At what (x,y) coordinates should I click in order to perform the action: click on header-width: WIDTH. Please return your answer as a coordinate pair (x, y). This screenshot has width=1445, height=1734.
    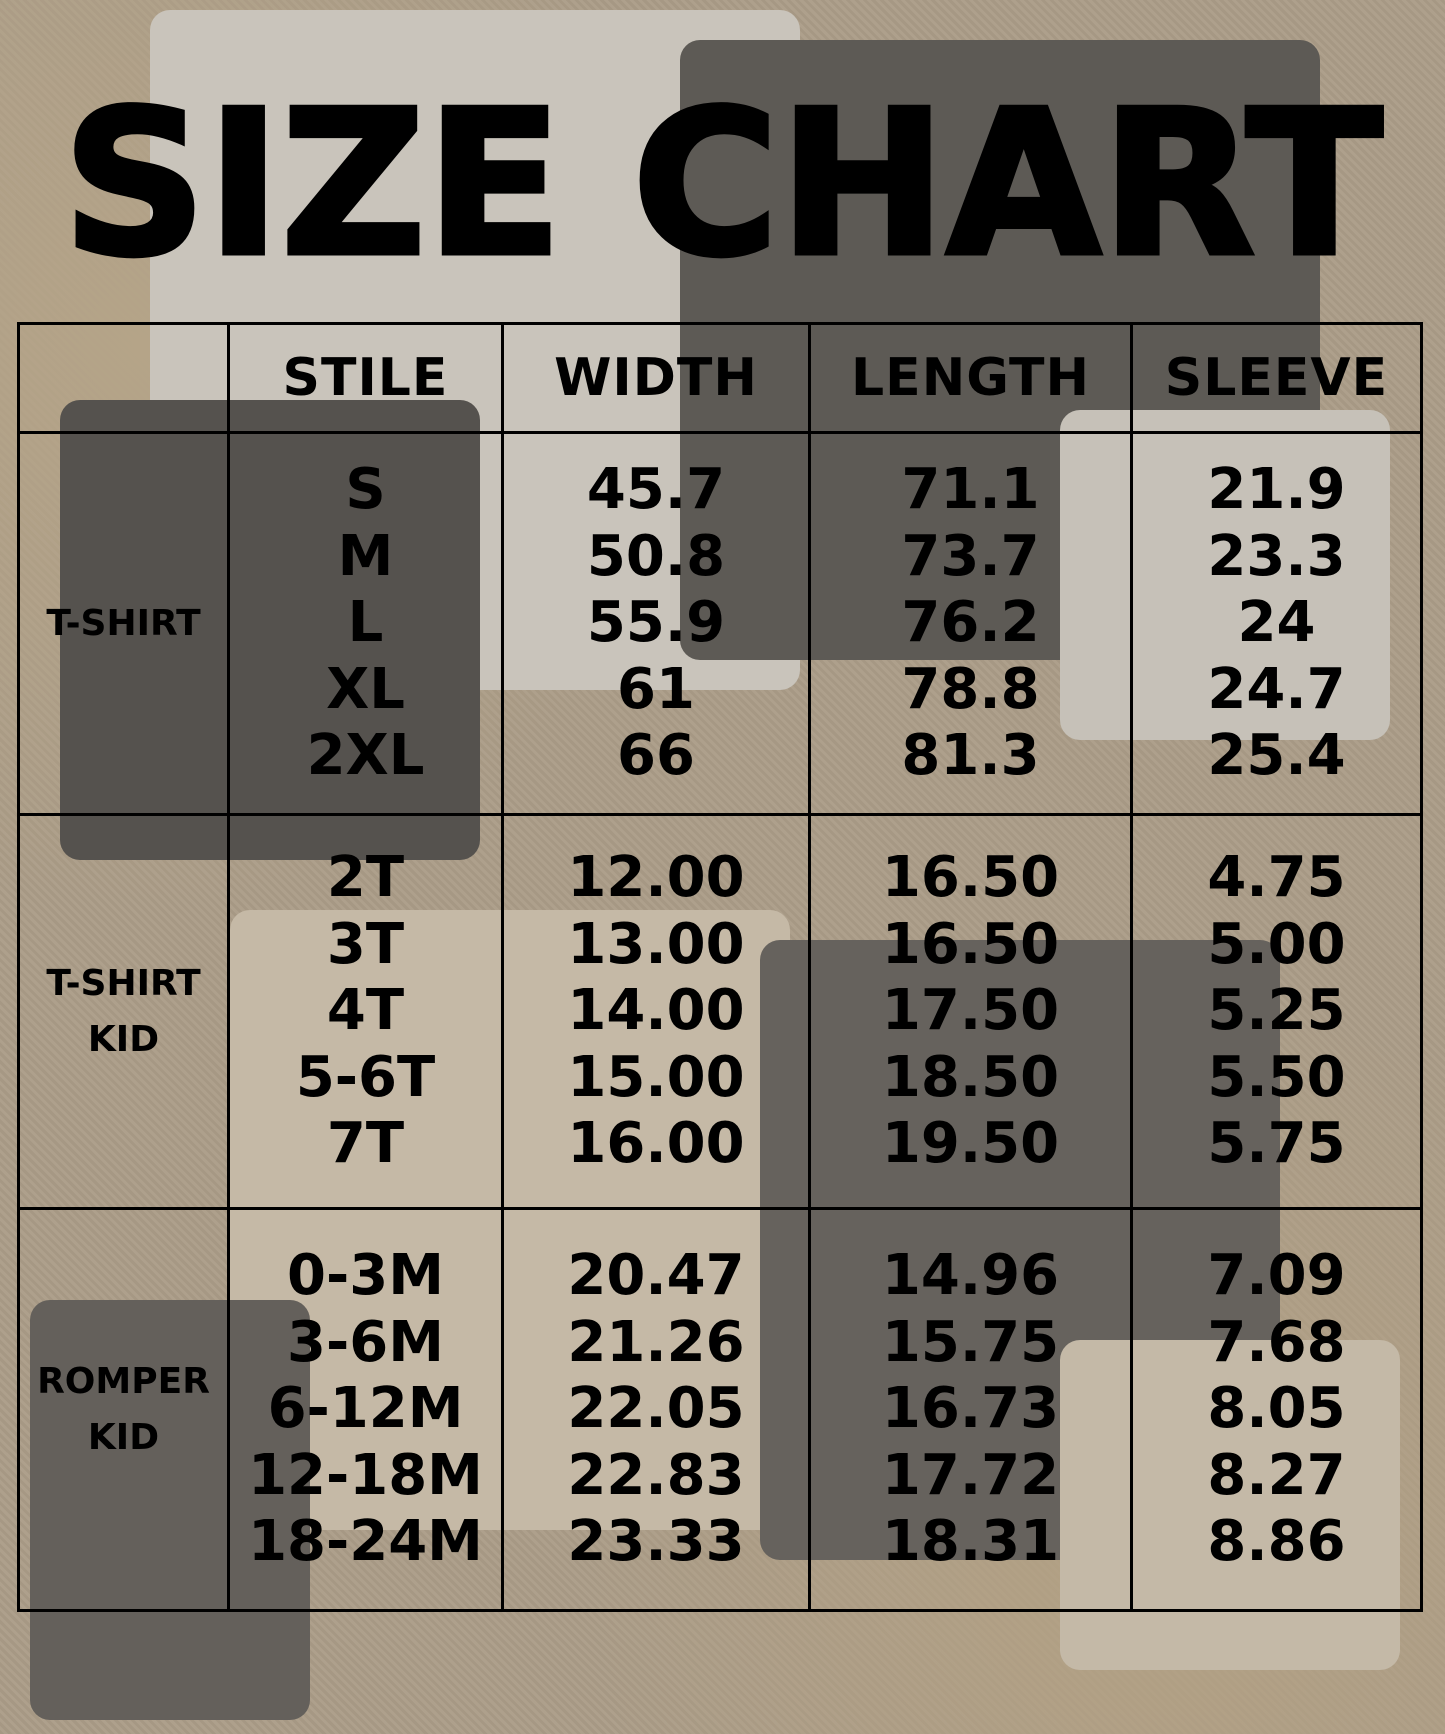
    Looking at the image, I should click on (656, 378).